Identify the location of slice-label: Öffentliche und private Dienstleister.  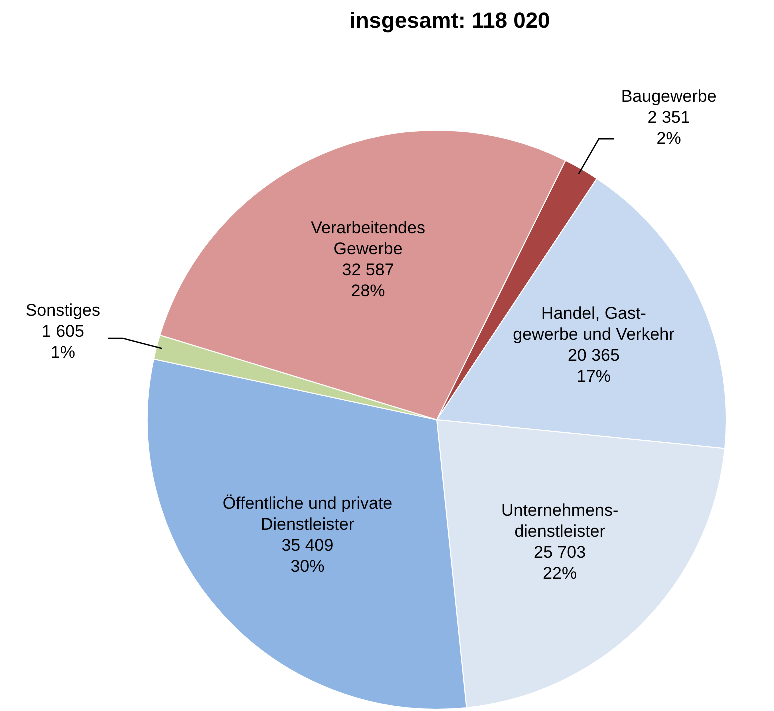
(307, 514).